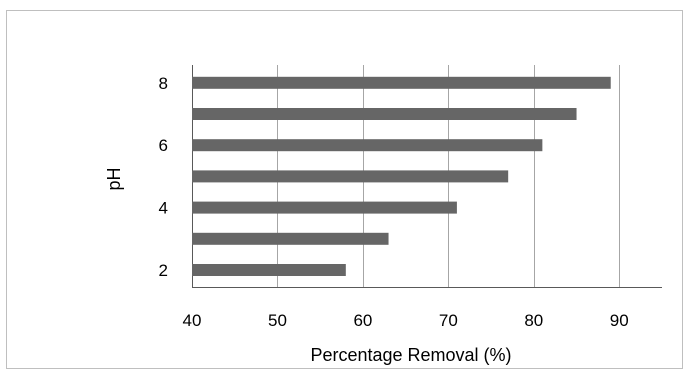 Image resolution: width=684 pixels, height=371 pixels. I want to click on x-tick-label-80: 80, so click(533, 320).